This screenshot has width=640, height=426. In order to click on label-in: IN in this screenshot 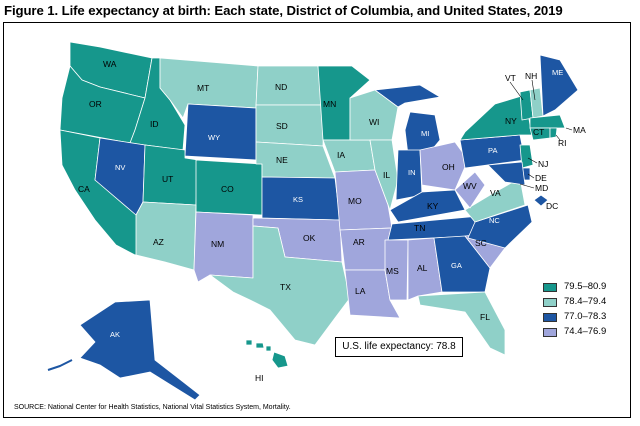, I will do `click(412, 172)`.